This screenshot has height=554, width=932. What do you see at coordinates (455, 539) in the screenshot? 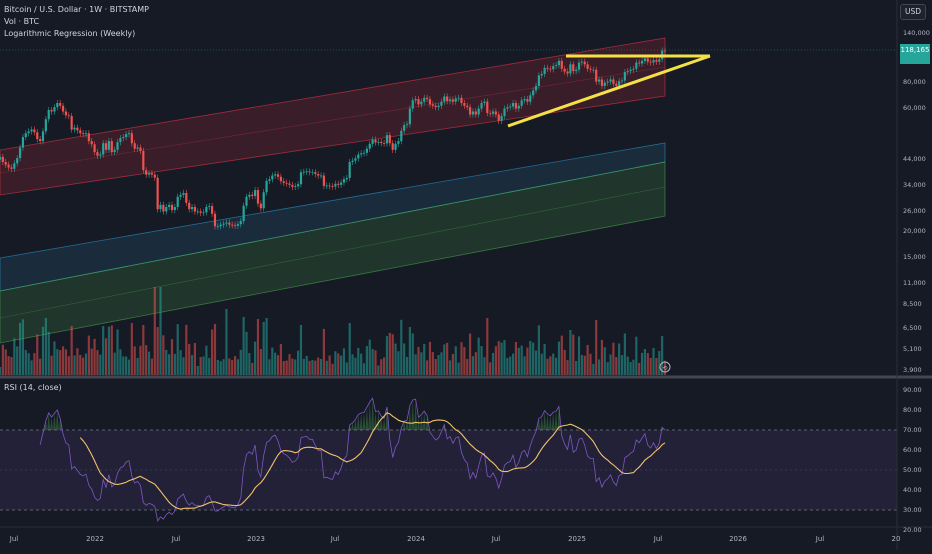
I see `time-axis: Jul 2022 Jul 2023 Jul 2024 Jul 2025 Jul 2026 Jul 20` at bounding box center [455, 539].